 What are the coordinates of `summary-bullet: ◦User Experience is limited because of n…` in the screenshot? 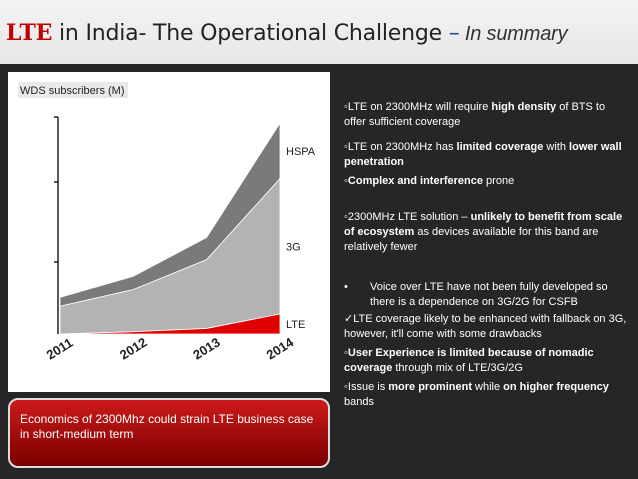 It's located at (486, 361).